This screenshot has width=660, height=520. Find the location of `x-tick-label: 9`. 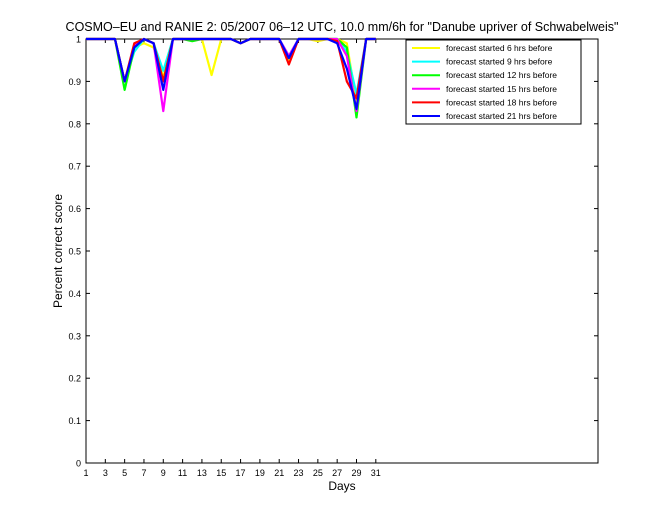

x-tick-label: 9 is located at coordinates (163, 473).